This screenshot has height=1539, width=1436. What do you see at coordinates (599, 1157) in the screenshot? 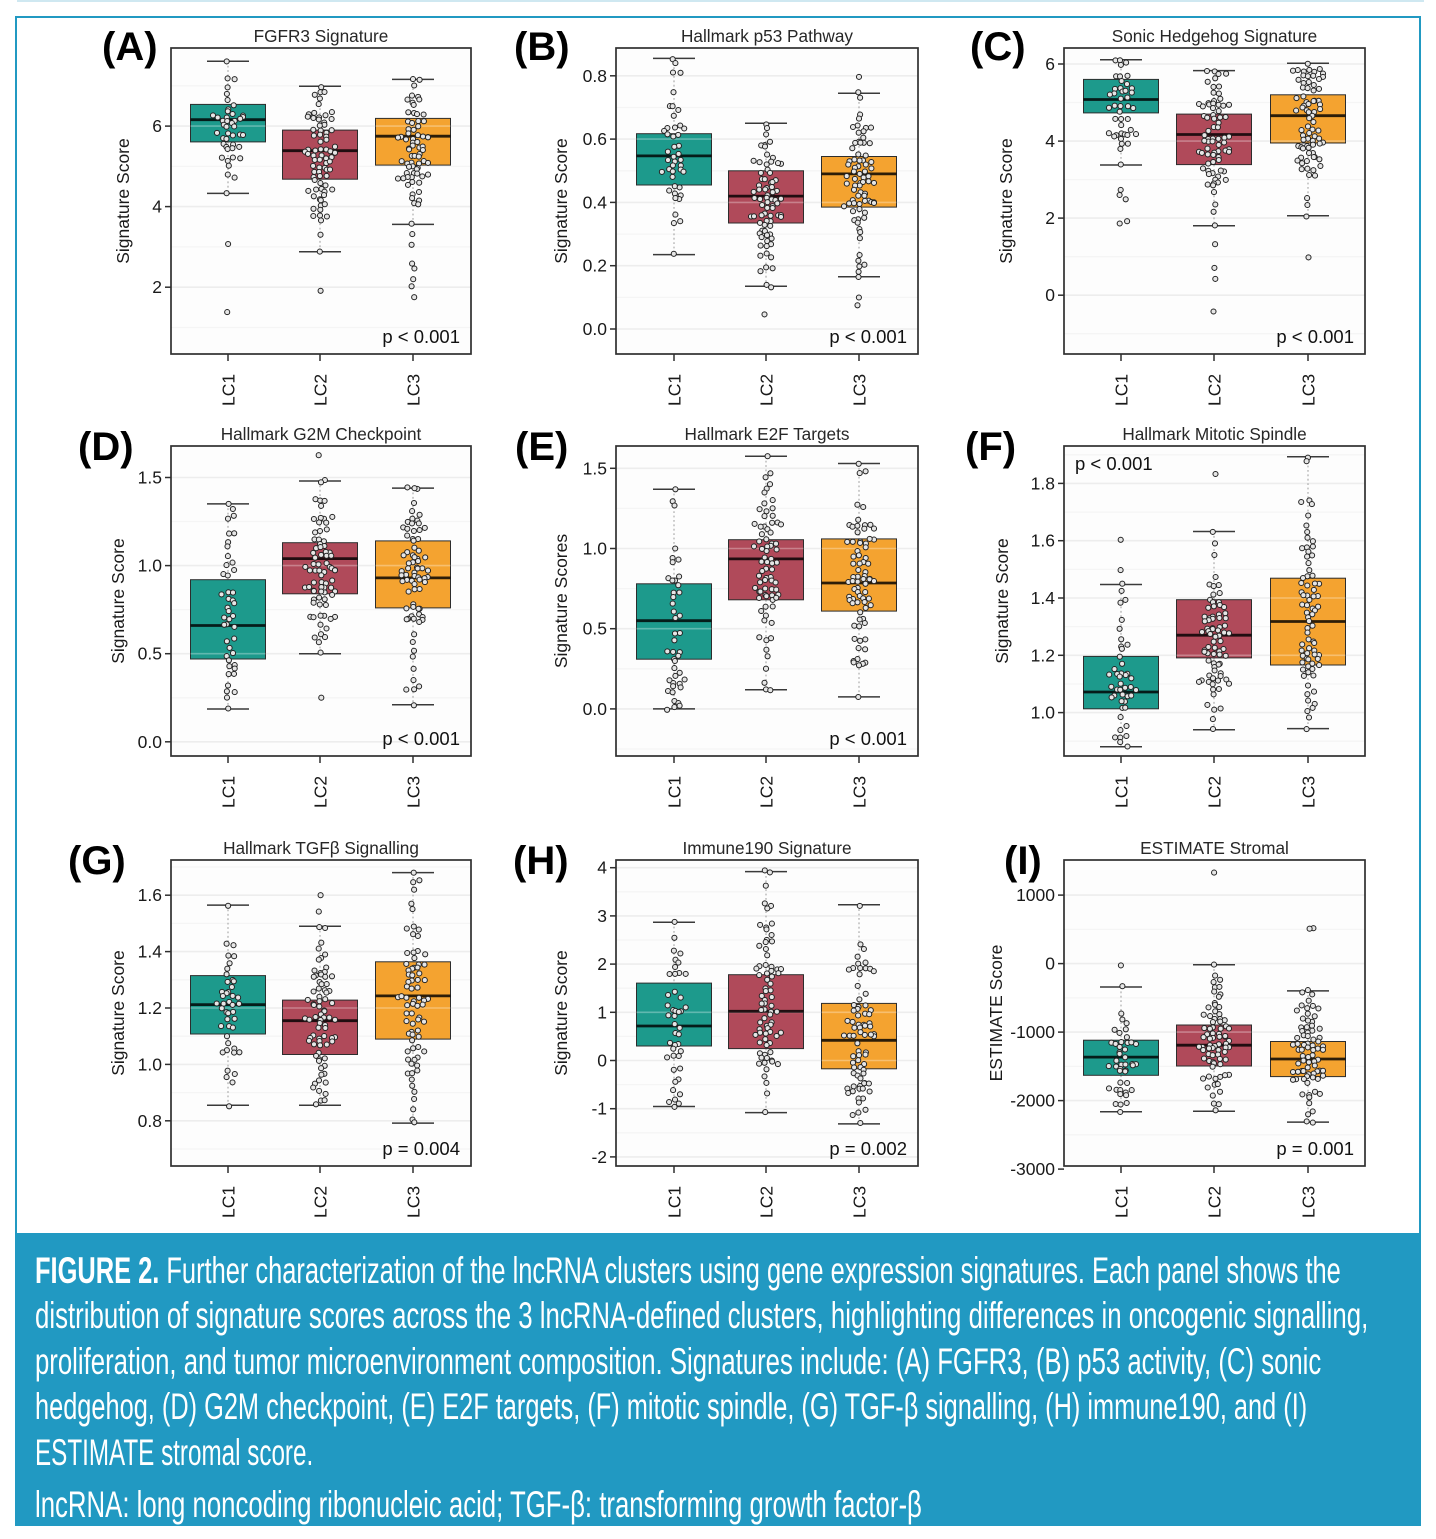
I see `svg-text: -2` at bounding box center [599, 1157].